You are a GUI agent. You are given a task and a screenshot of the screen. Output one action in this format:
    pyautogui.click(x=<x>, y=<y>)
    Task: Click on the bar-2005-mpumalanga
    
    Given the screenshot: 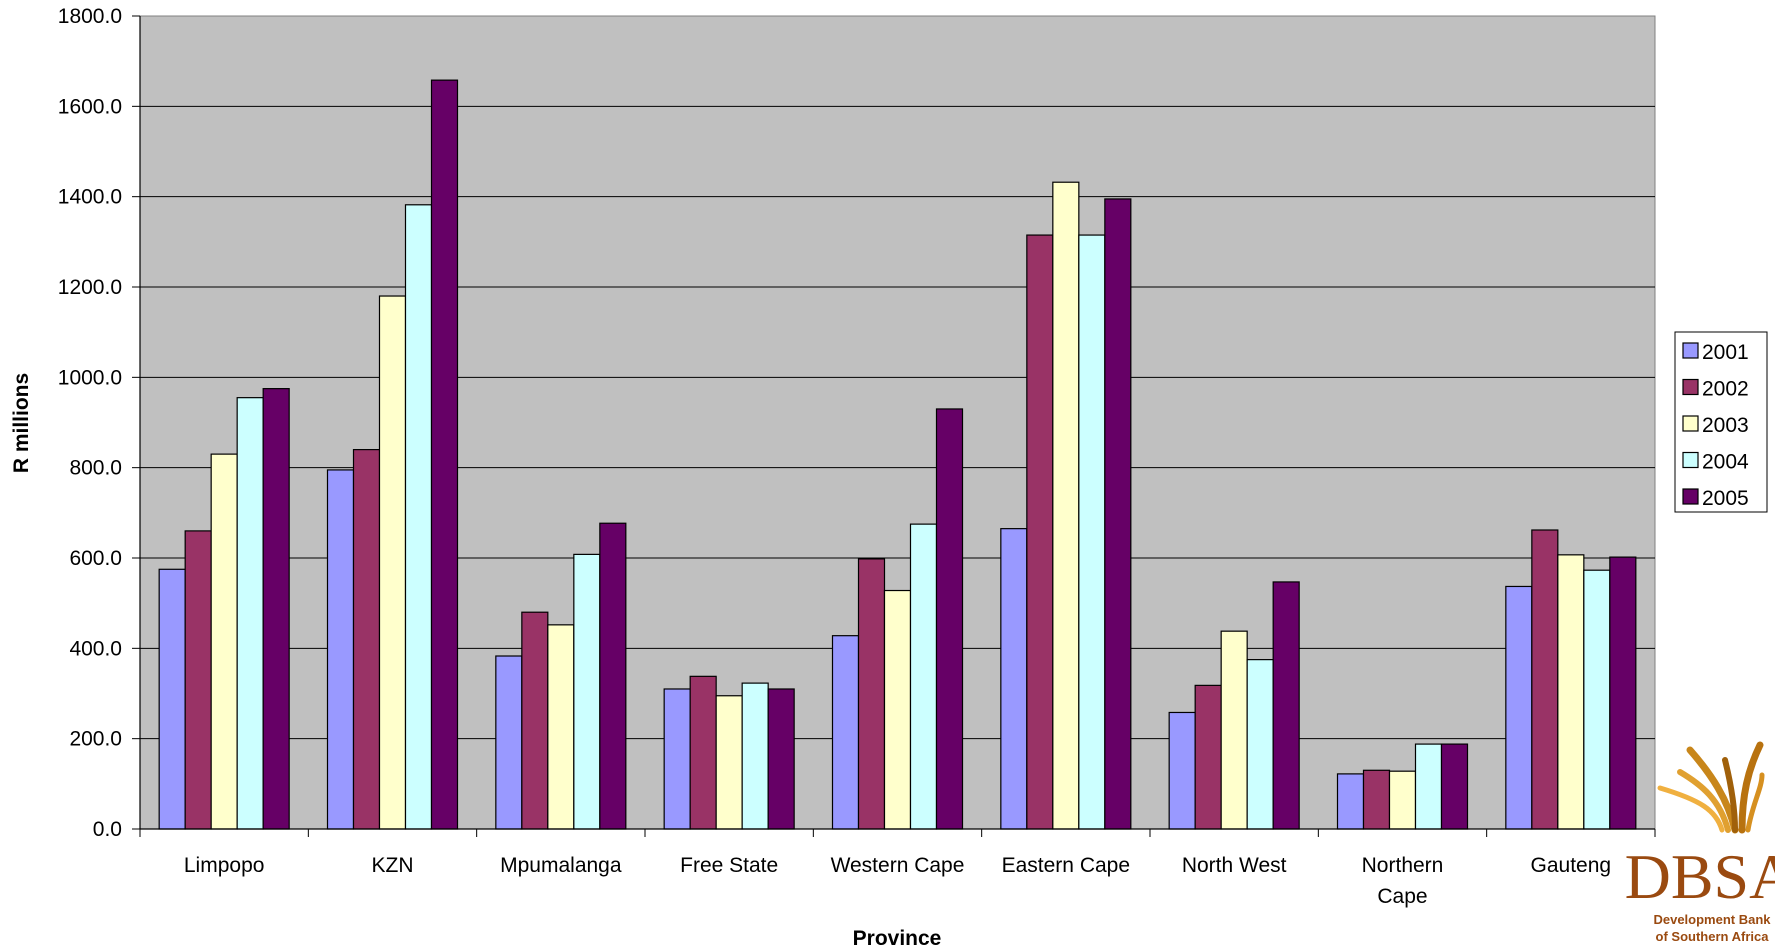 What is the action you would take?
    pyautogui.click(x=613, y=676)
    